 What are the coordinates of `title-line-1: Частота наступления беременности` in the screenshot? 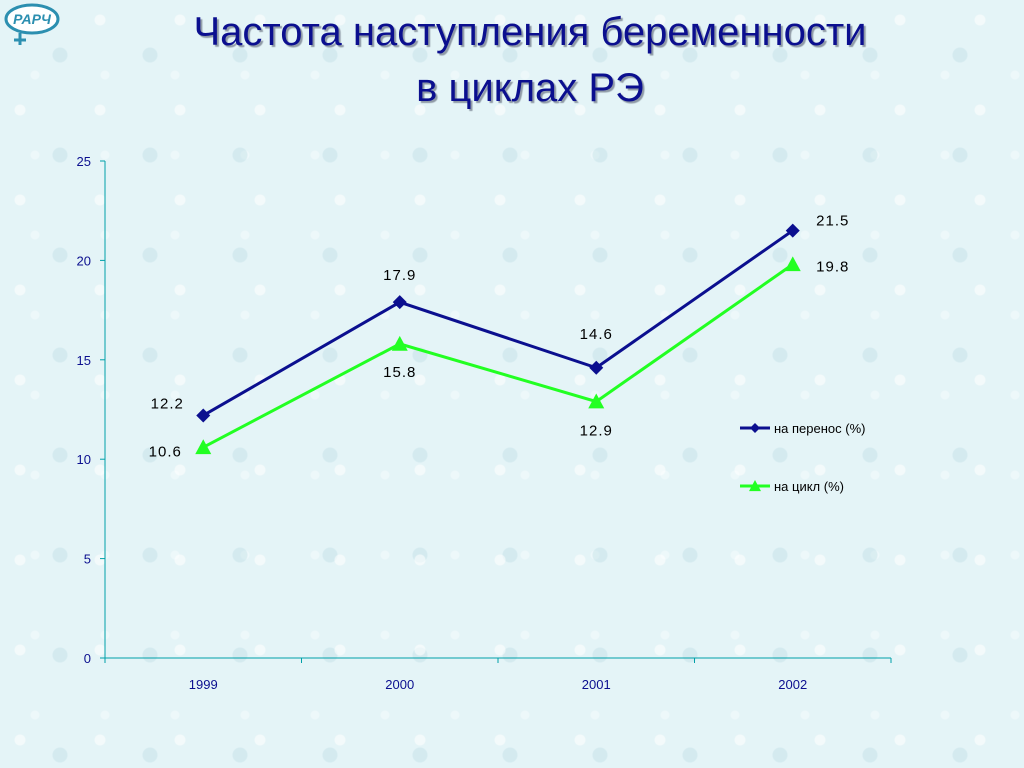 It's located at (530, 32).